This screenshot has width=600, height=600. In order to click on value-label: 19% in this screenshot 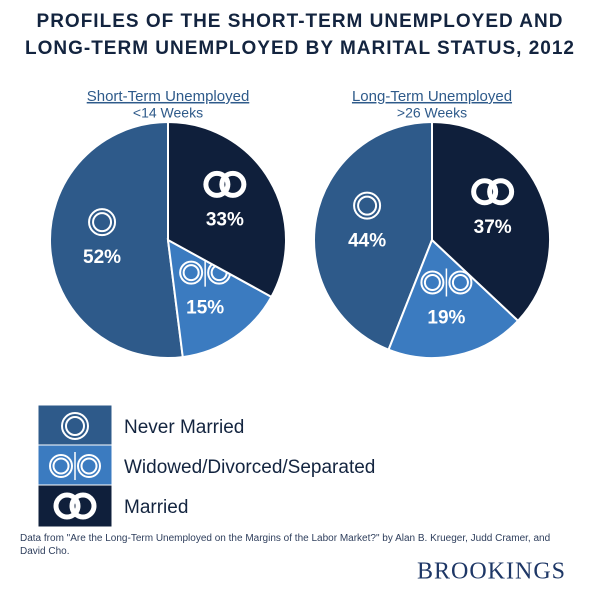, I will do `click(446, 318)`.